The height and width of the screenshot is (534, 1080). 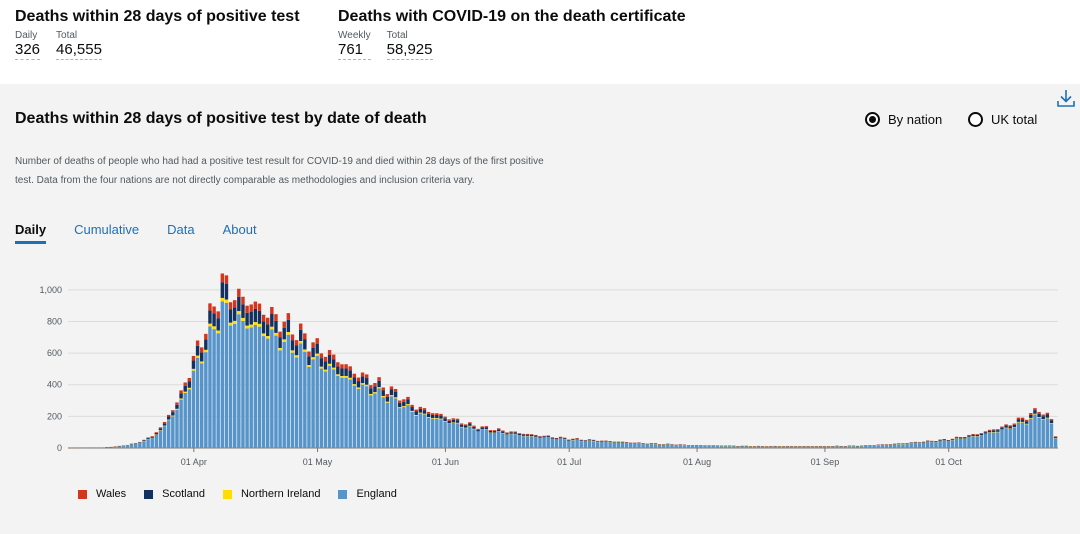 I want to click on radio-label: By nation, so click(x=915, y=119).